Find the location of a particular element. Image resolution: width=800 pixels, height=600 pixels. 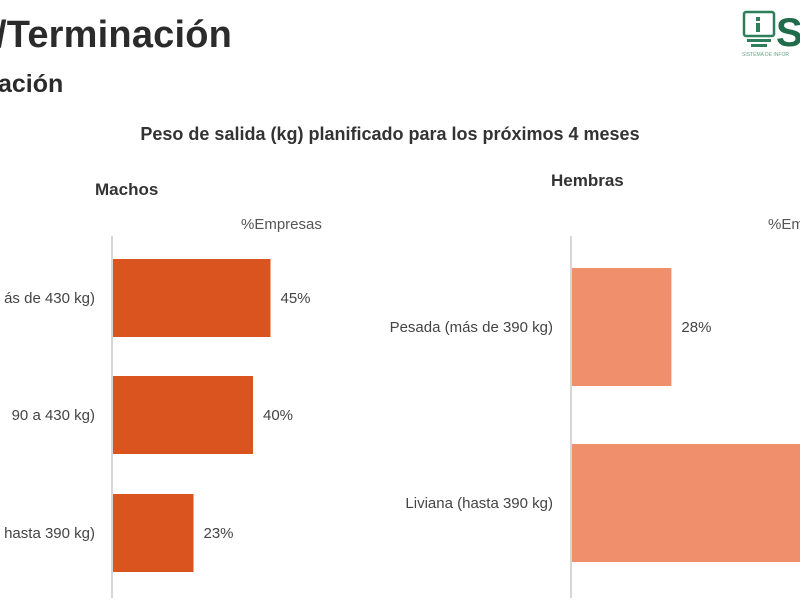

panel-title-machos: Machos is located at coordinates (127, 189).